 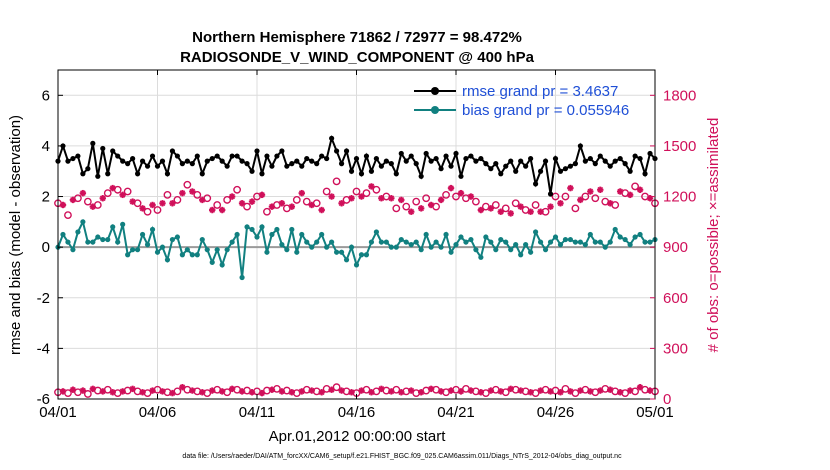 I want to click on y-right-tick-label: 0, so click(x=667, y=399).